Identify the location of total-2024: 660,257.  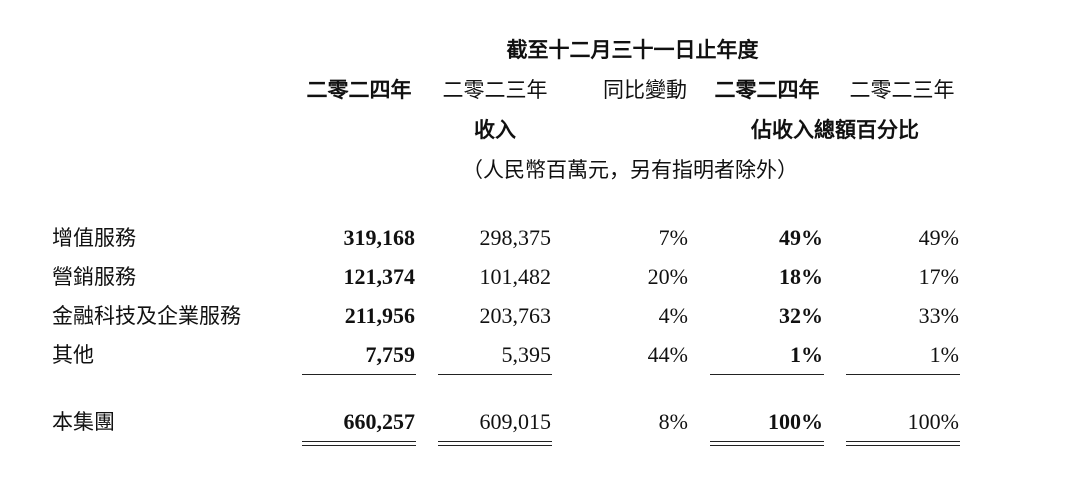
(379, 421).